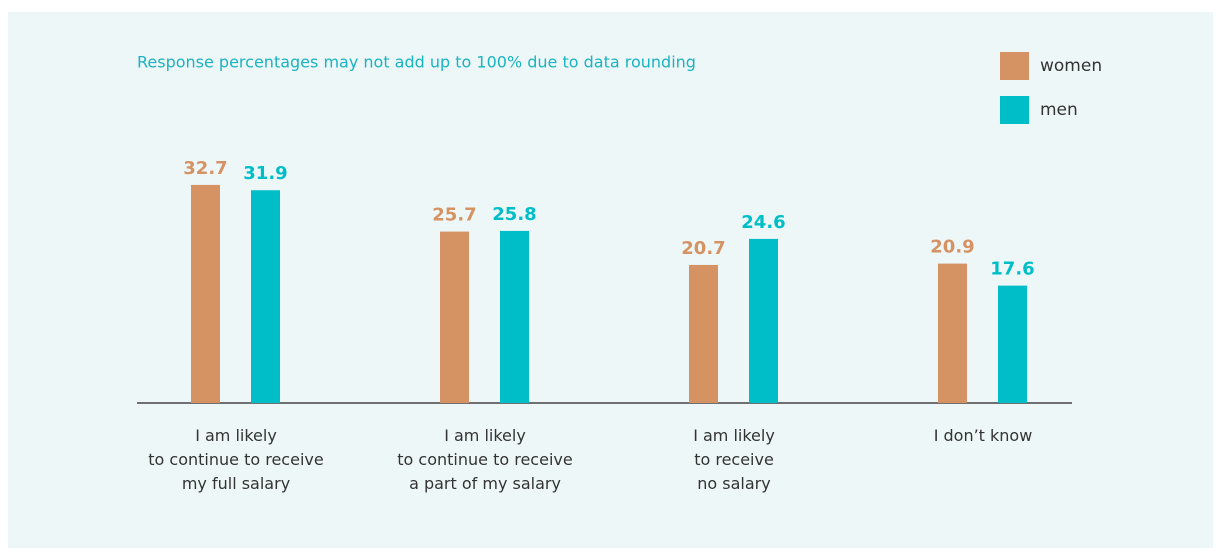 This screenshot has width=1221, height=554. I want to click on x-tick-label: I don’t know, so click(983, 435).